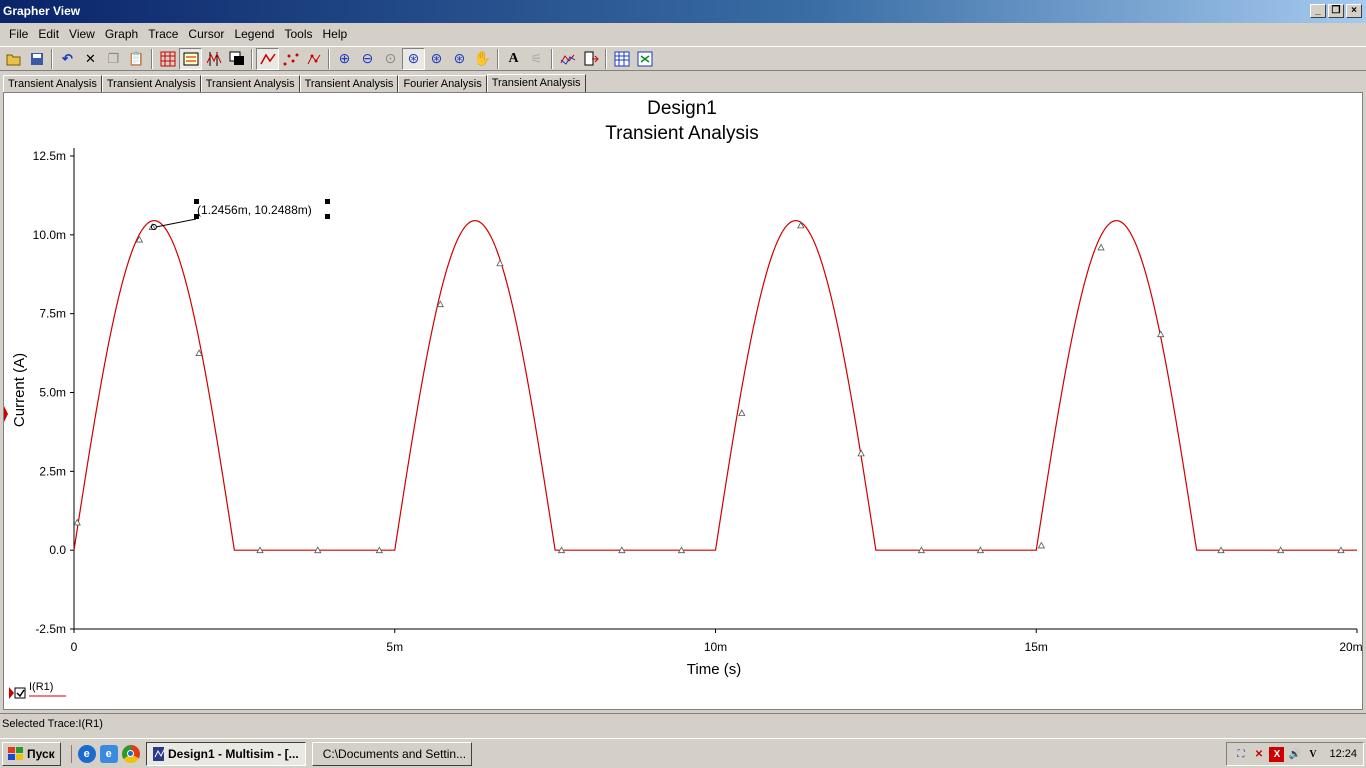 This screenshot has height=768, width=1366. Describe the element at coordinates (1036, 647) in the screenshot. I see `x-tick-label: 15m` at that location.